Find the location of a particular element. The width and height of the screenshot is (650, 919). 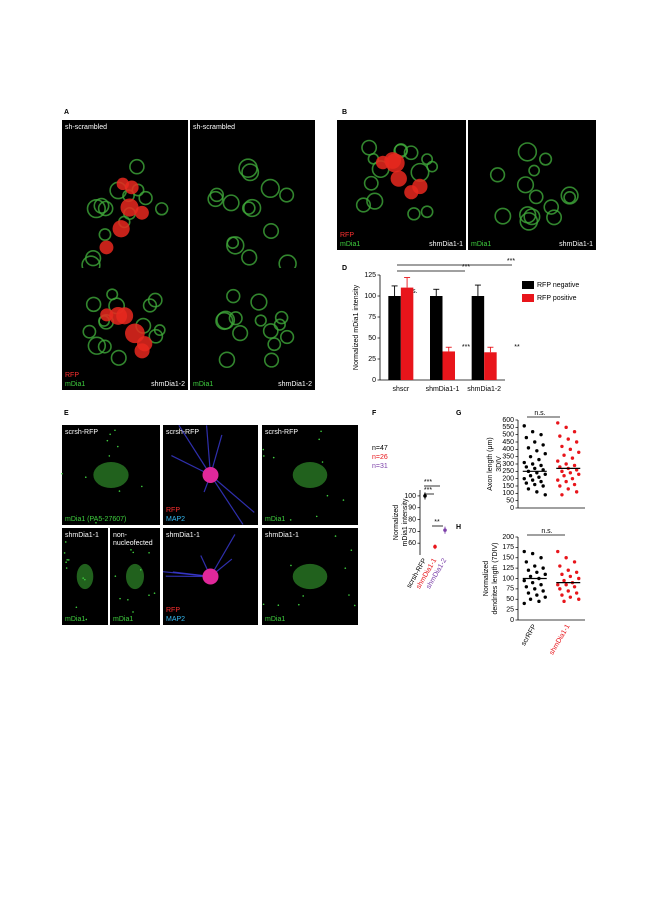

legend-label: RFP positive is located at coordinates (557, 298).